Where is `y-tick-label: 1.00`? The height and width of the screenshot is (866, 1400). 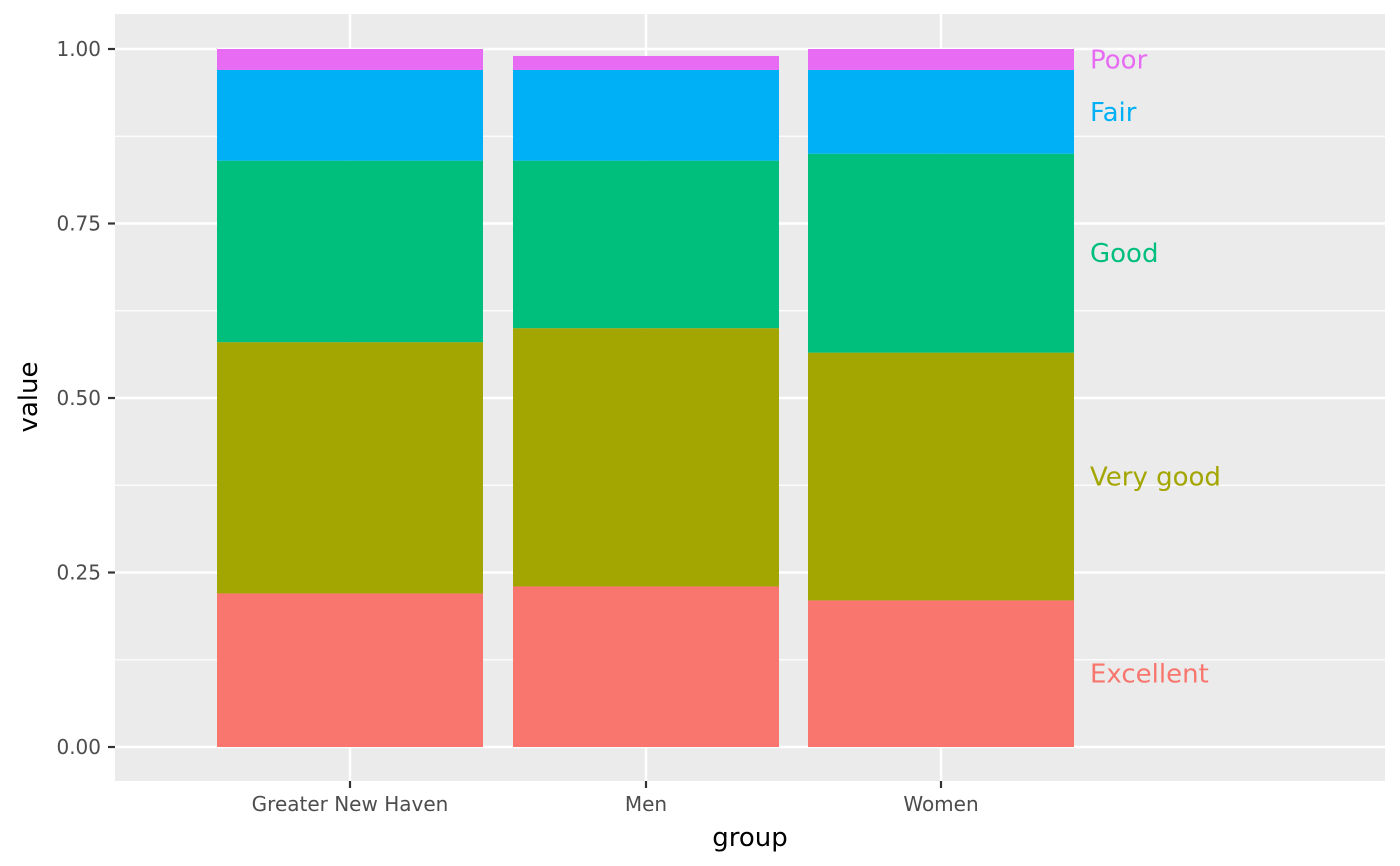 y-tick-label: 1.00 is located at coordinates (78, 49).